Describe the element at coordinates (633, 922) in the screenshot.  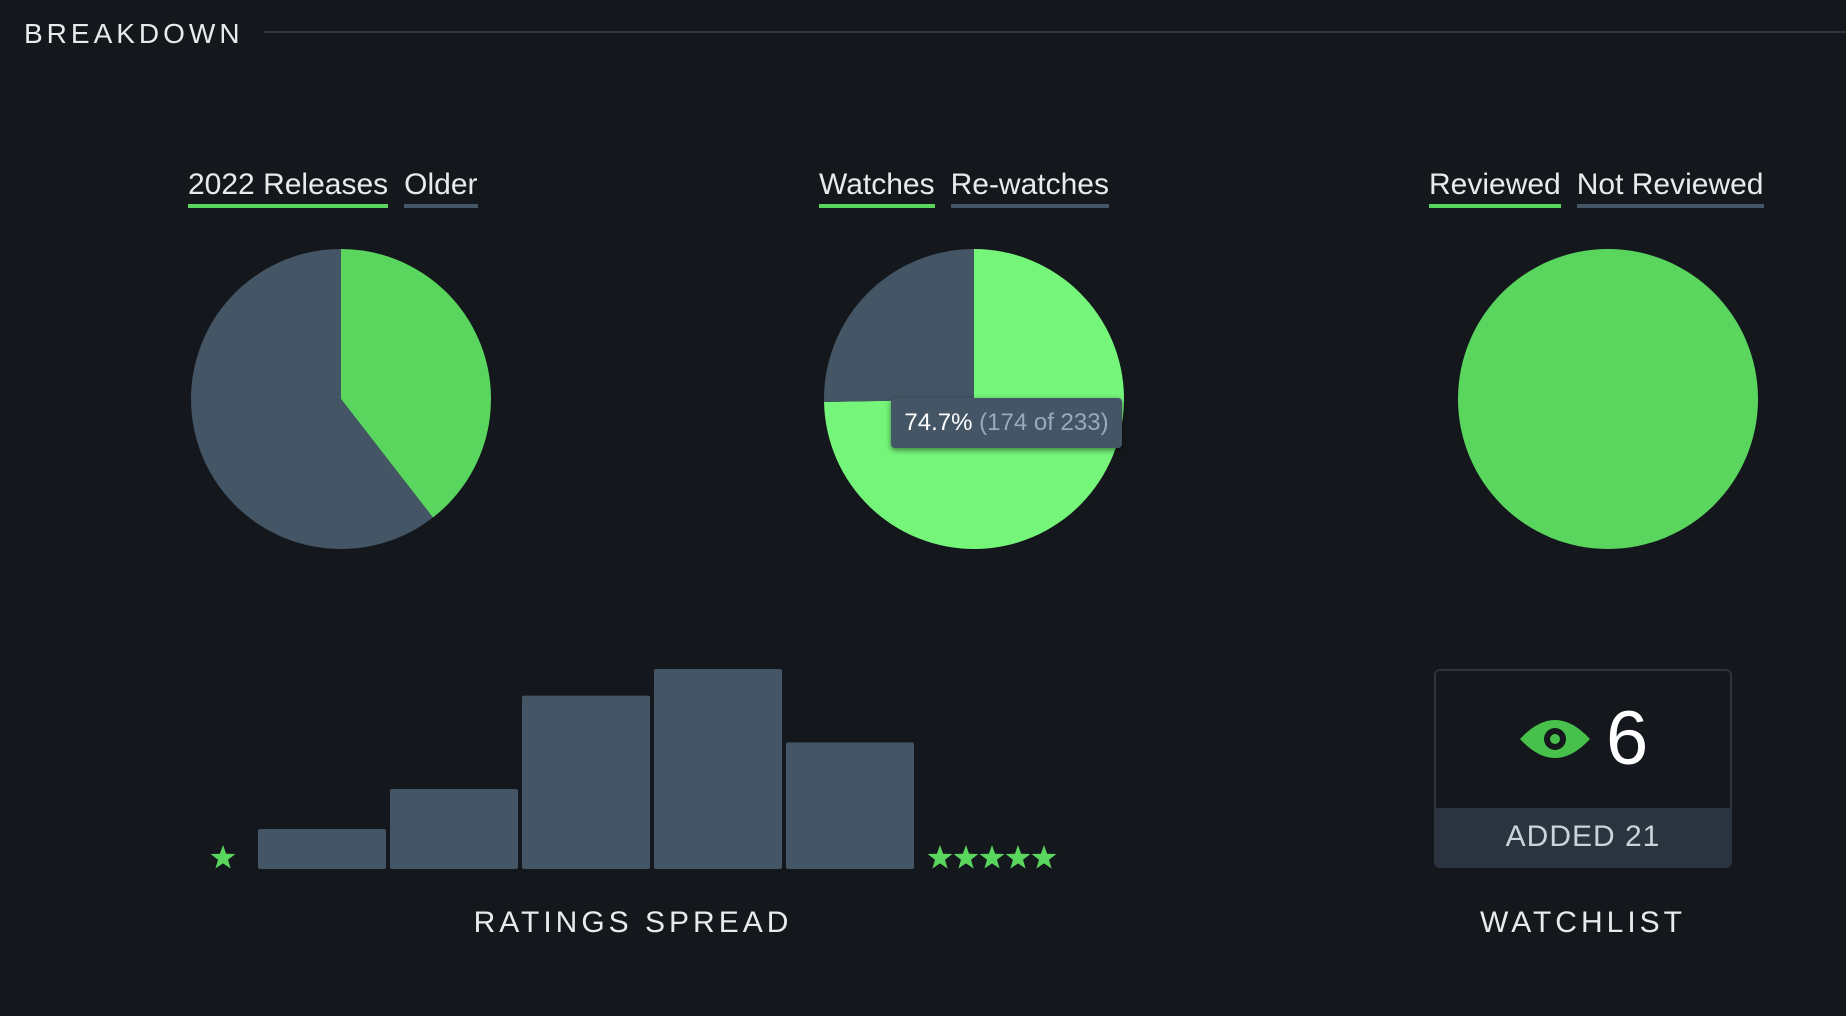
I see `ratings-spread-caption: RATINGS SPREAD` at that location.